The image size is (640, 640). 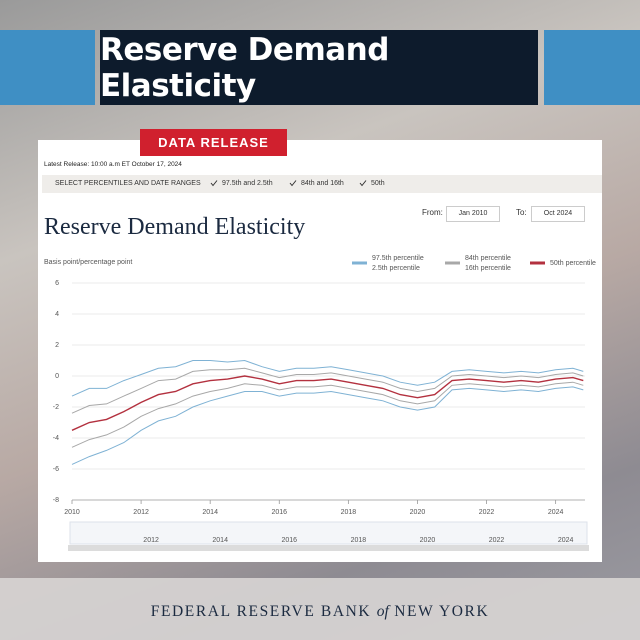 I want to click on x-tick-label: 2010, so click(x=72, y=512).